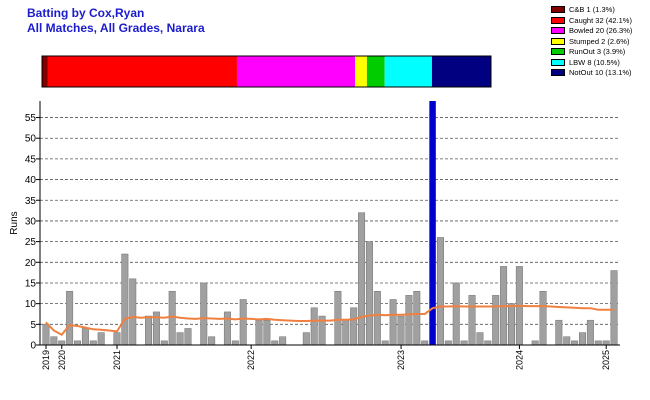 Image resolution: width=650 pixels, height=400 pixels. What do you see at coordinates (31, 118) in the screenshot?
I see `y-tick-label: 55` at bounding box center [31, 118].